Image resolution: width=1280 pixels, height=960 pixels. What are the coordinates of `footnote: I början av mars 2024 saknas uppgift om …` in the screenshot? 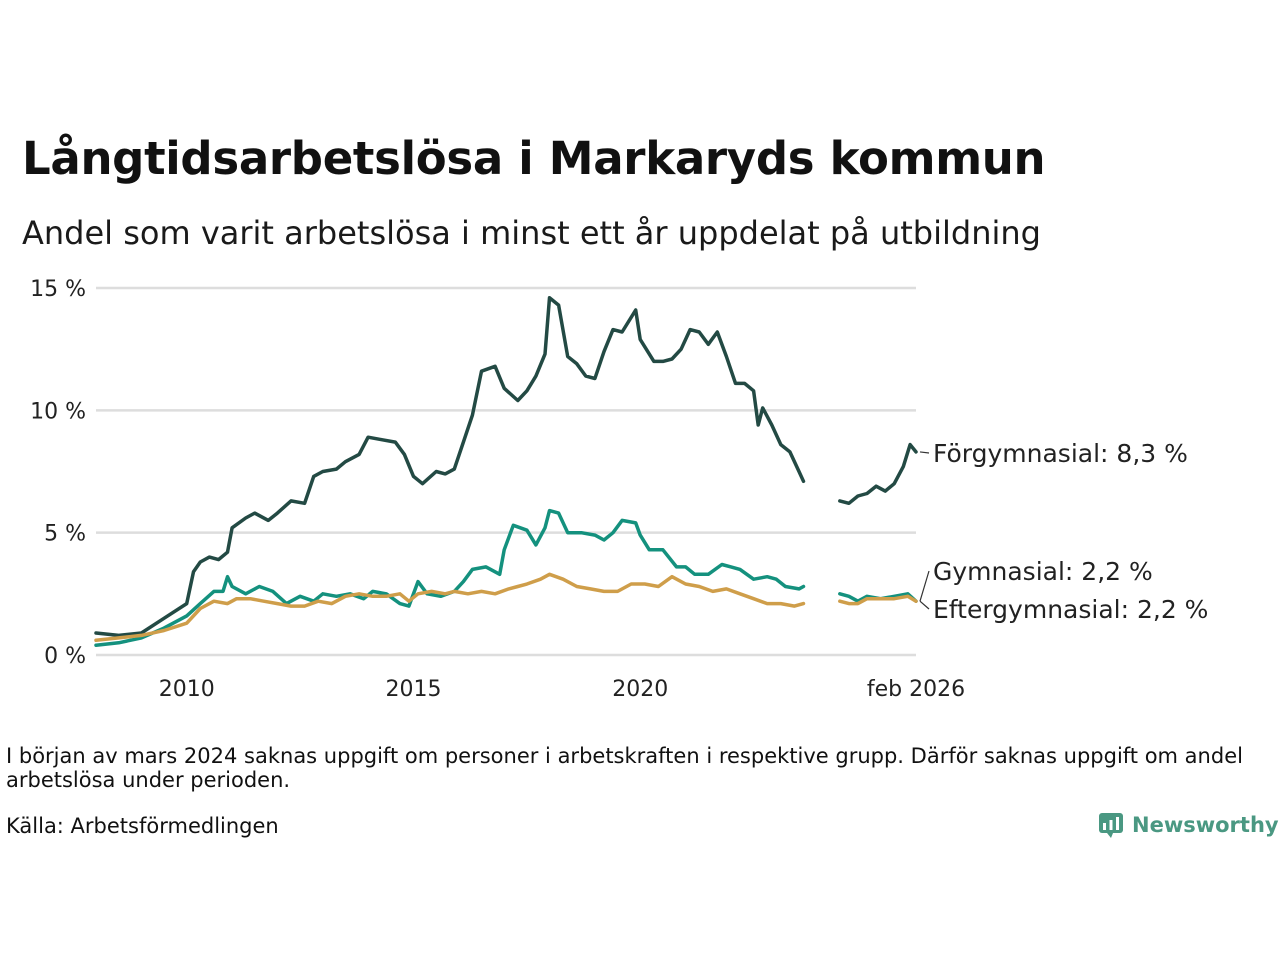 It's located at (624, 768).